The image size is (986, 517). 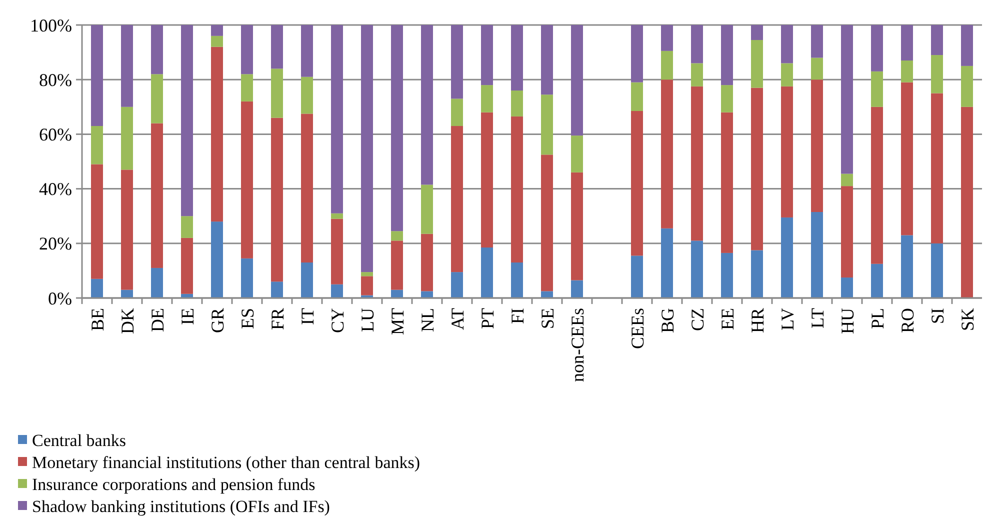 I want to click on x-tick-label: SE, so click(x=547, y=319).